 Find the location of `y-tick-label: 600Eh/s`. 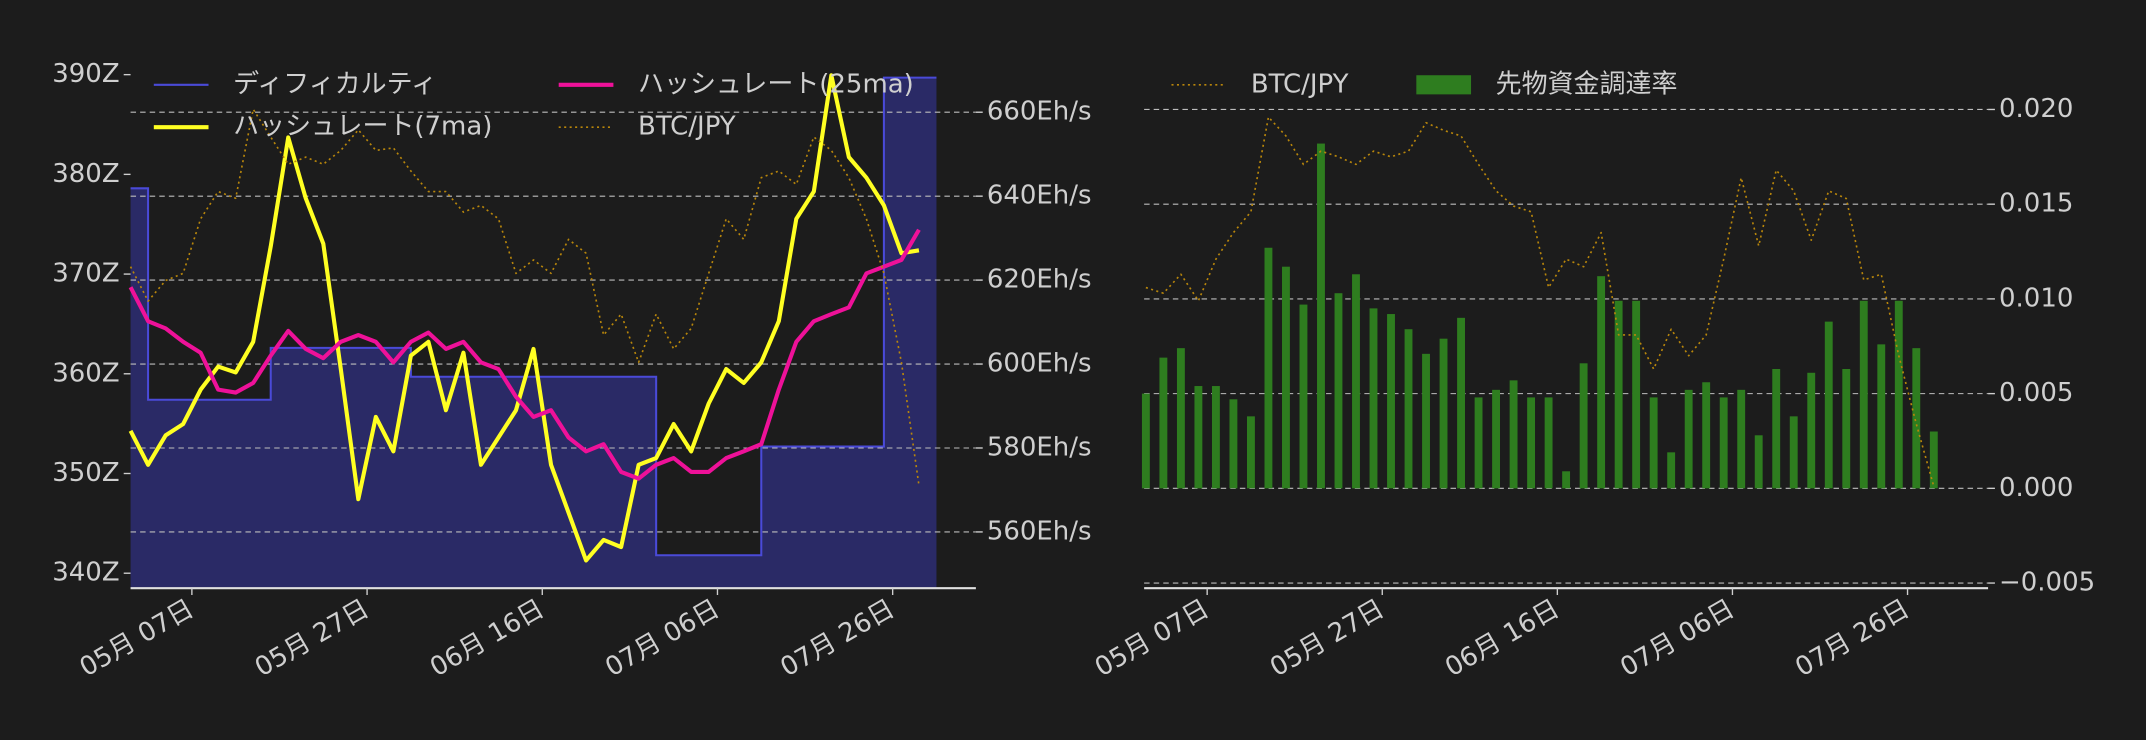

y-tick-label: 600Eh/s is located at coordinates (1039, 364).